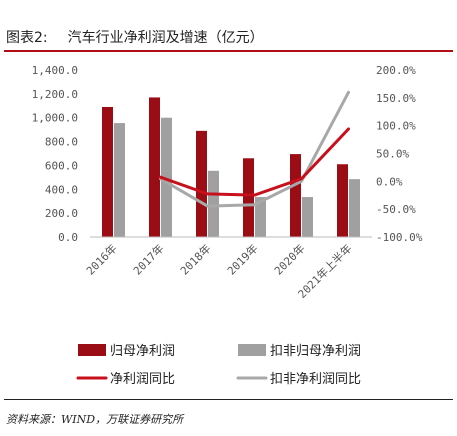 The width and height of the screenshot is (457, 436). What do you see at coordinates (315, 379) in the screenshot?
I see `legend-label: 扣非净利润同比` at bounding box center [315, 379].